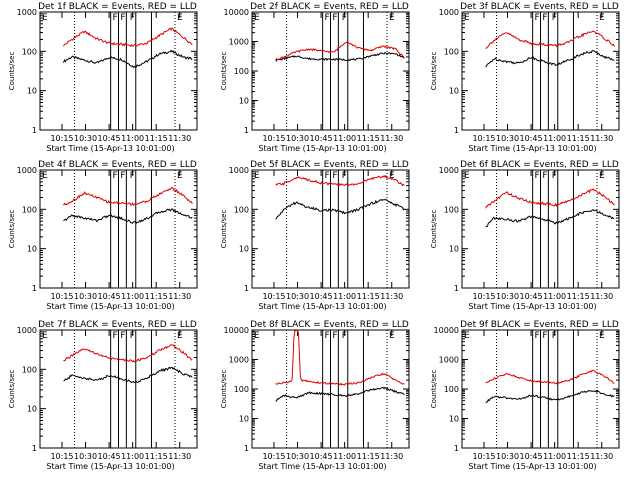 This screenshot has width=640, height=480. Describe the element at coordinates (329, 325) in the screenshot. I see `panel-title: Det 8f BLACK = Events, RED = LLD` at that location.